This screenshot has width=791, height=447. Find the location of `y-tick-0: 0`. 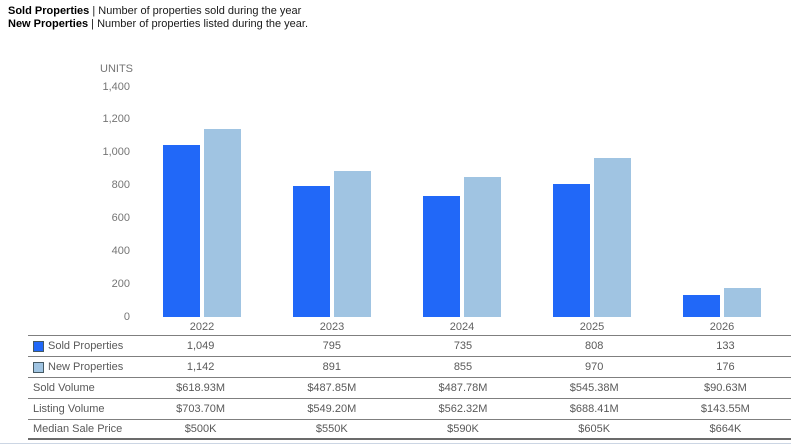

y-tick-0: 0 is located at coordinates (126, 316).